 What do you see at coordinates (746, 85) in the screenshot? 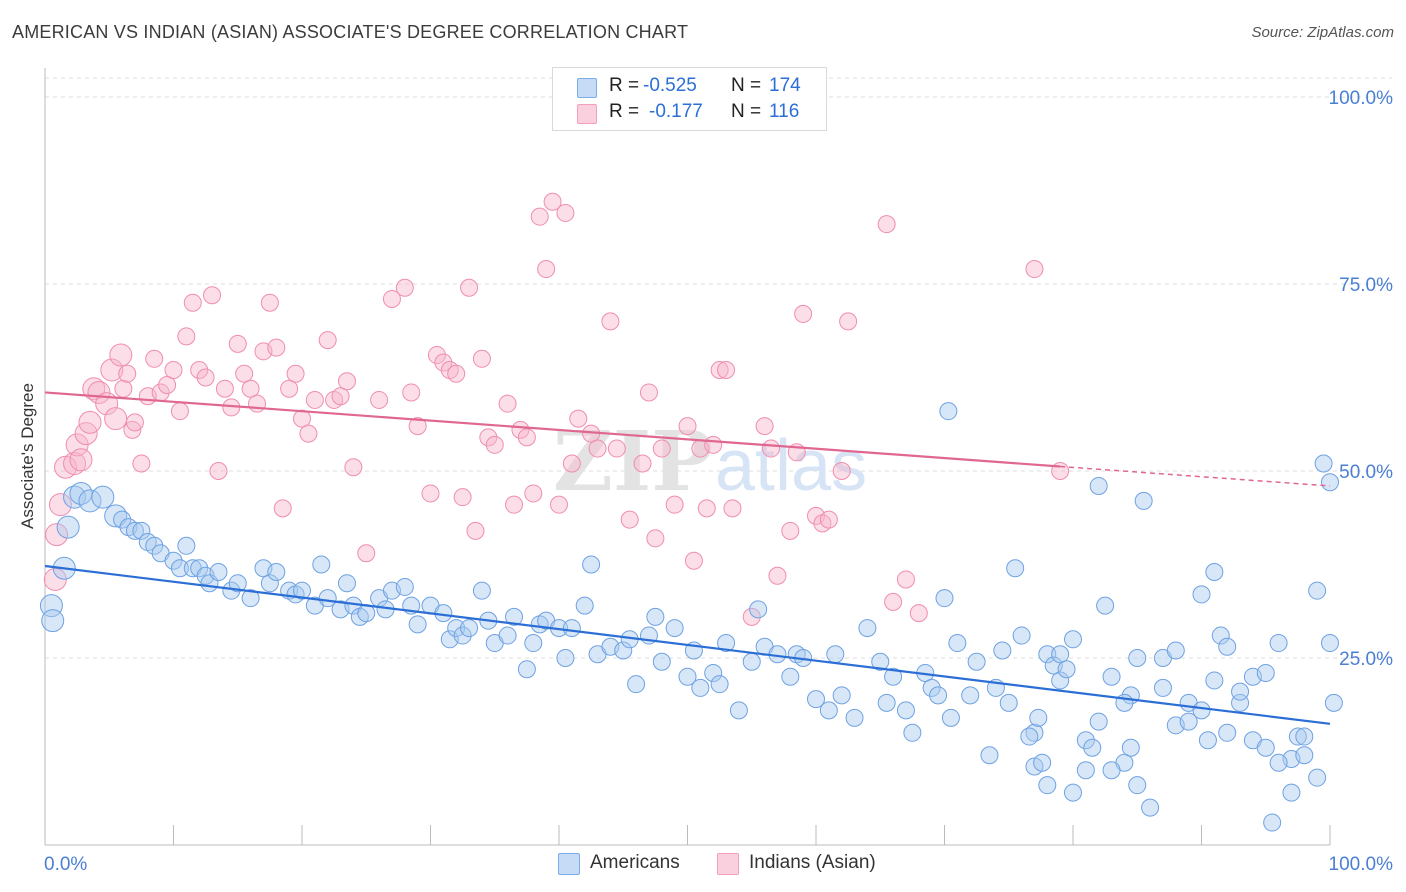
I see `legend-n-label: N =` at bounding box center [746, 85].